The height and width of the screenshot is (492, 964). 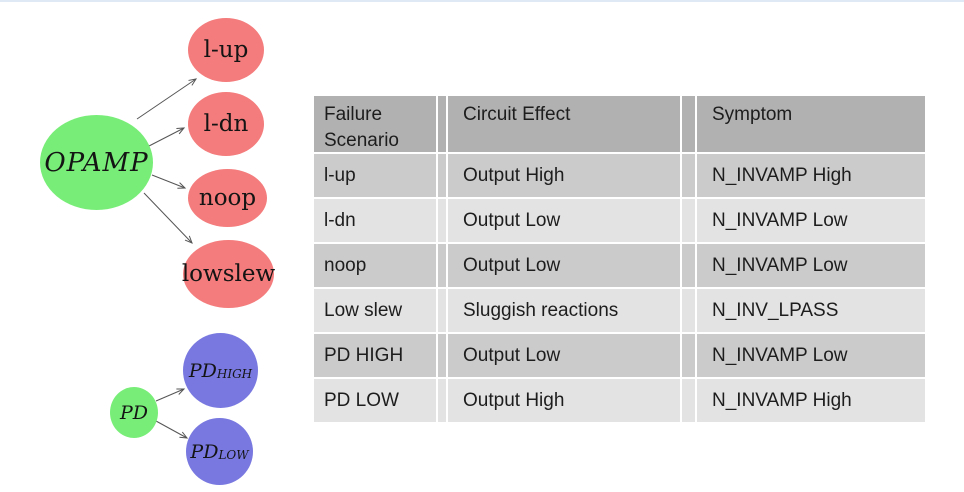 I want to click on node-l-dn: l-dn, so click(x=226, y=124).